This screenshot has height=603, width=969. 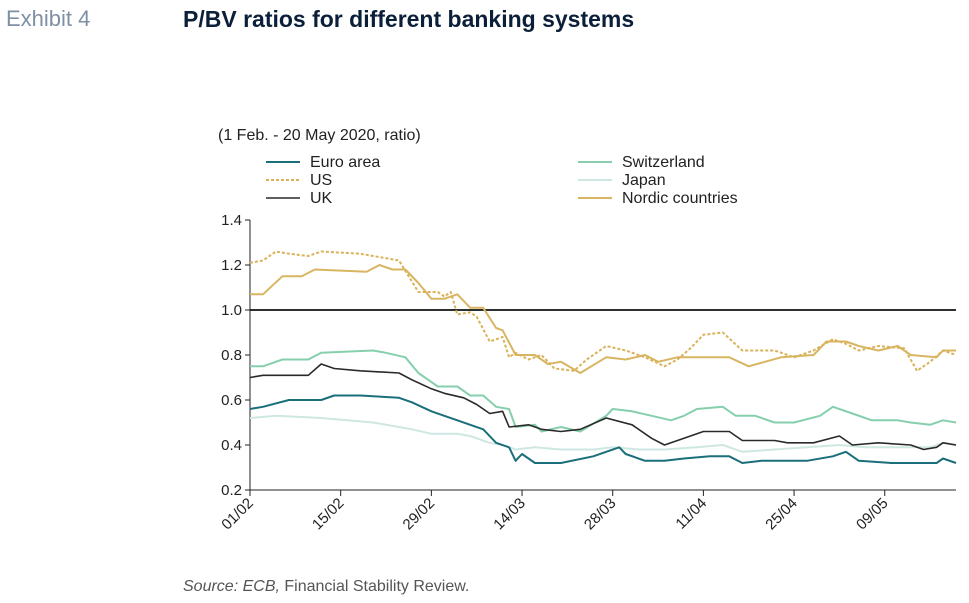 I want to click on series-line-nordic-countries, so click(x=603, y=319).